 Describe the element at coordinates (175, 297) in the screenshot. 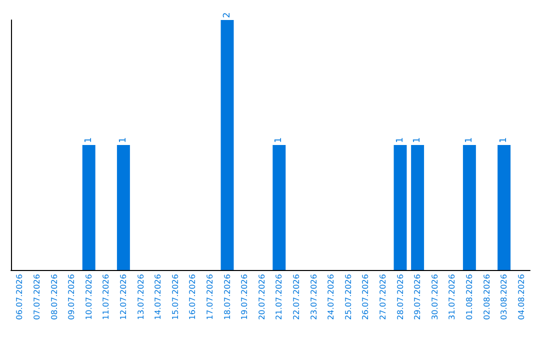

I see `x-tick-label: 15.07.2026` at that location.